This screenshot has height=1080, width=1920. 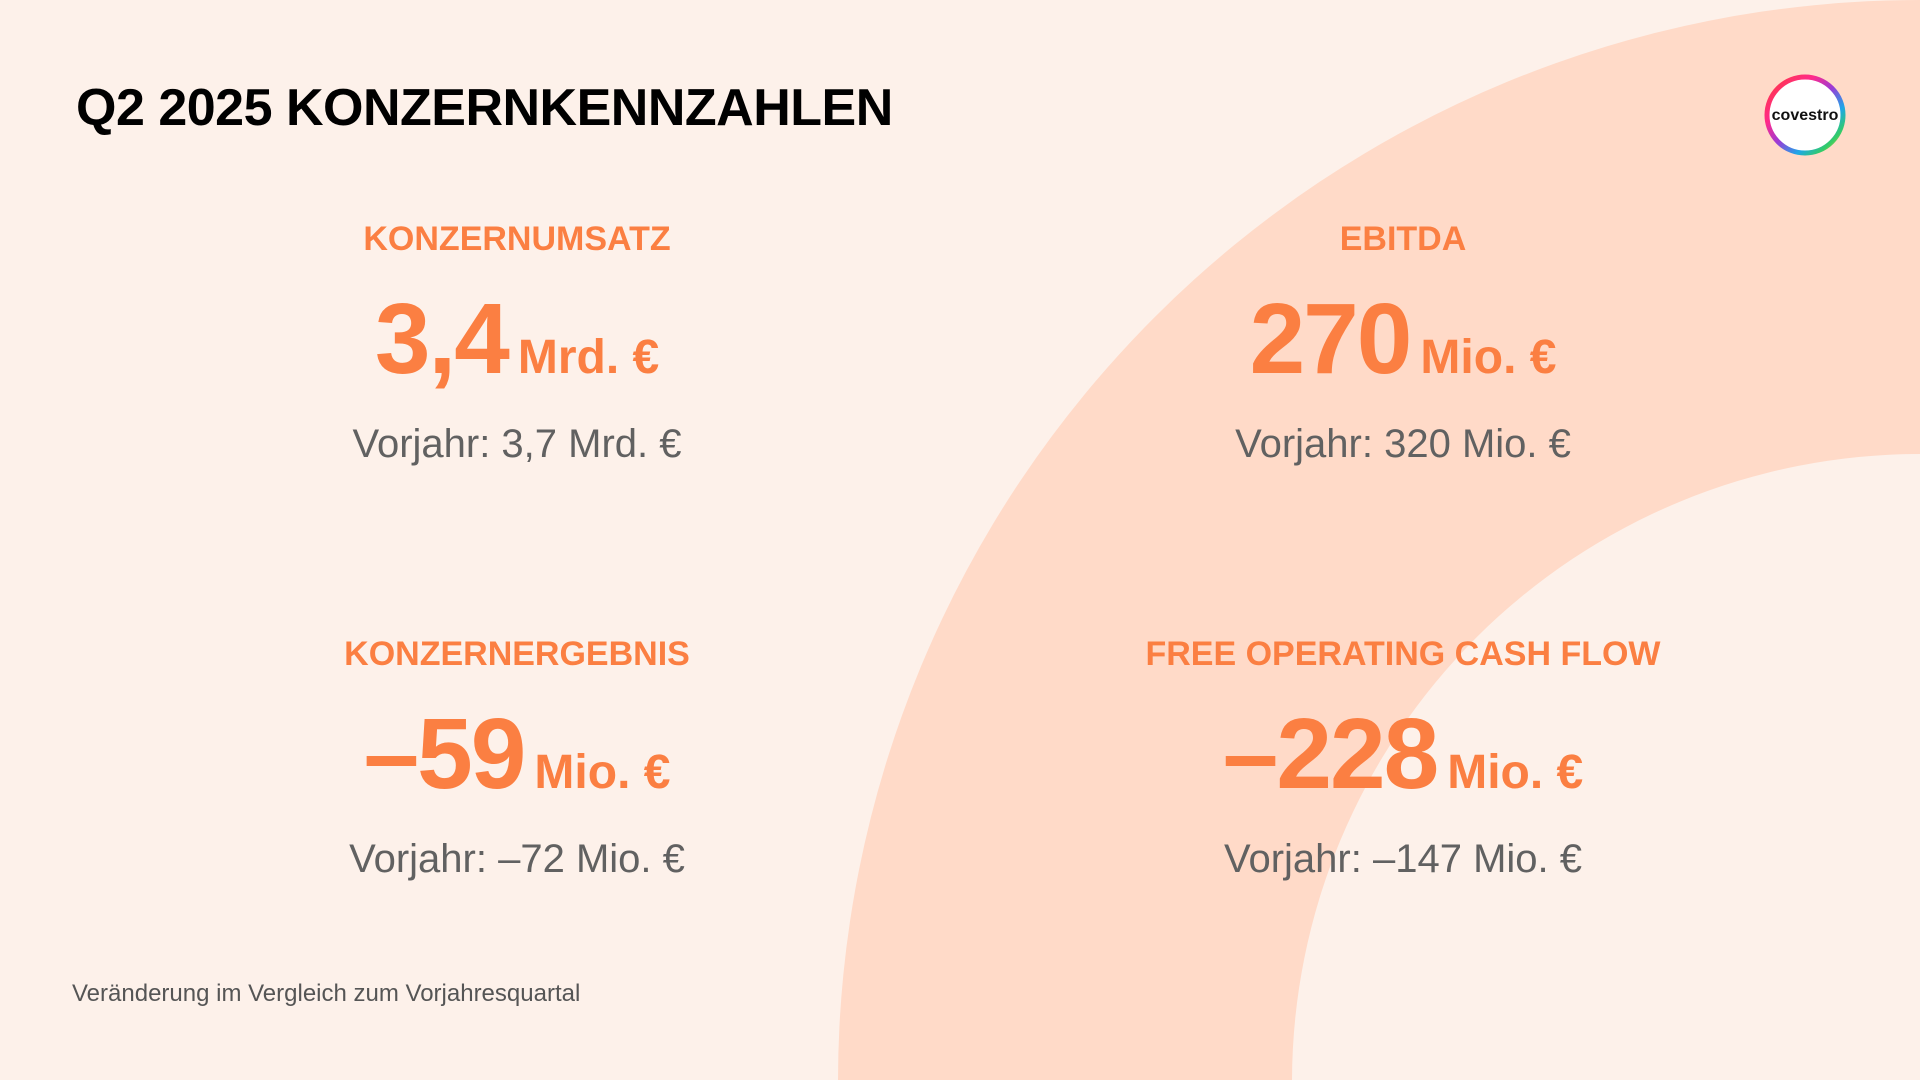 What do you see at coordinates (588, 357) in the screenshot?
I see `kpi-unit: Mrd. €` at bounding box center [588, 357].